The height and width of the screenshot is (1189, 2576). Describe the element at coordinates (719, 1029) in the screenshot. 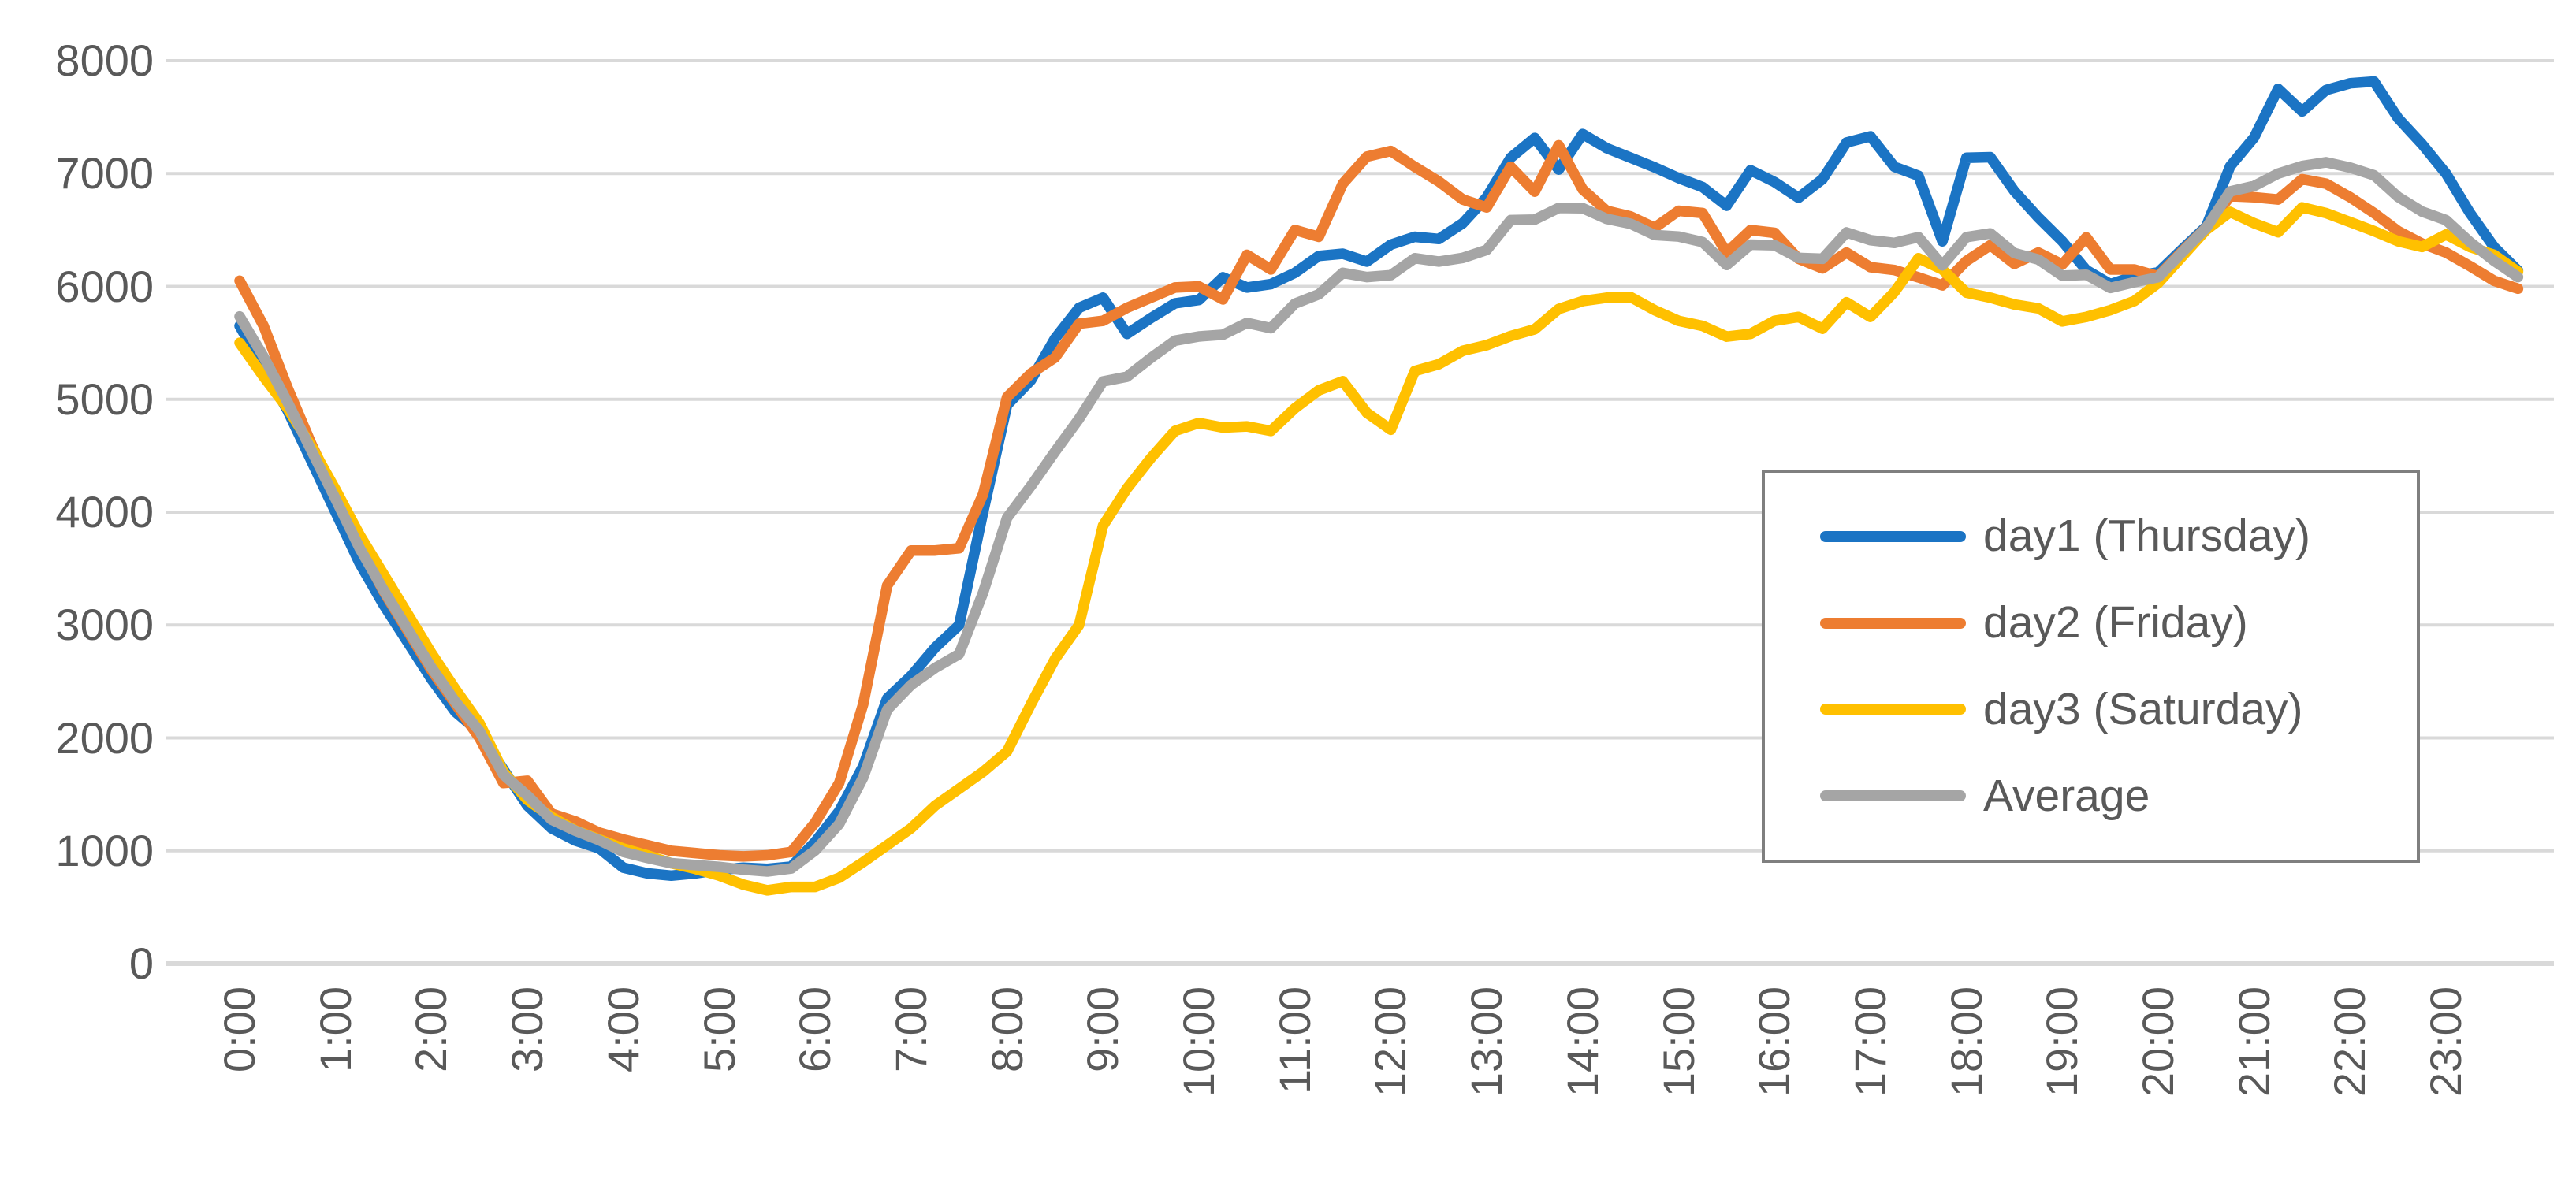

I see `x-tick-label-5:00: 5:00` at that location.